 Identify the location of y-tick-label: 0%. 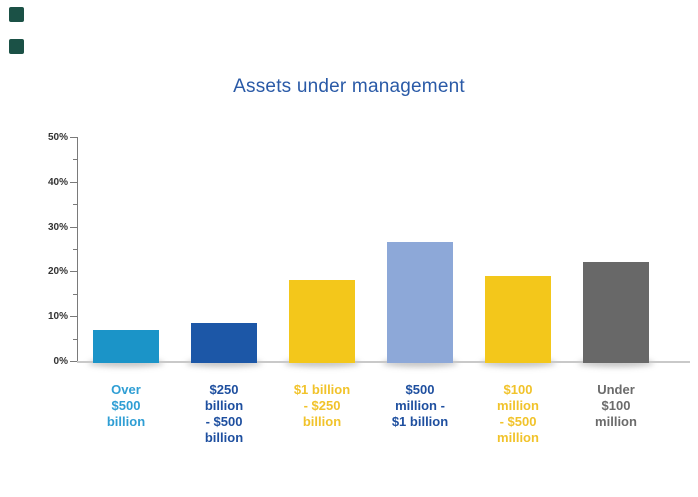
(60, 361).